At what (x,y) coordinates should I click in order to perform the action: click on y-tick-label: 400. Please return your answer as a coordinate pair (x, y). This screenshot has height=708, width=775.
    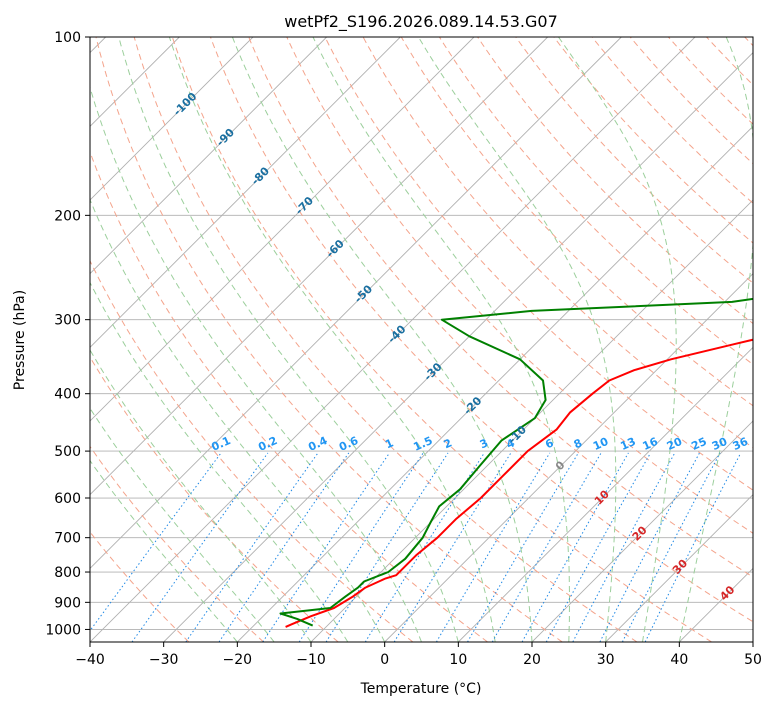
    Looking at the image, I should click on (67, 395).